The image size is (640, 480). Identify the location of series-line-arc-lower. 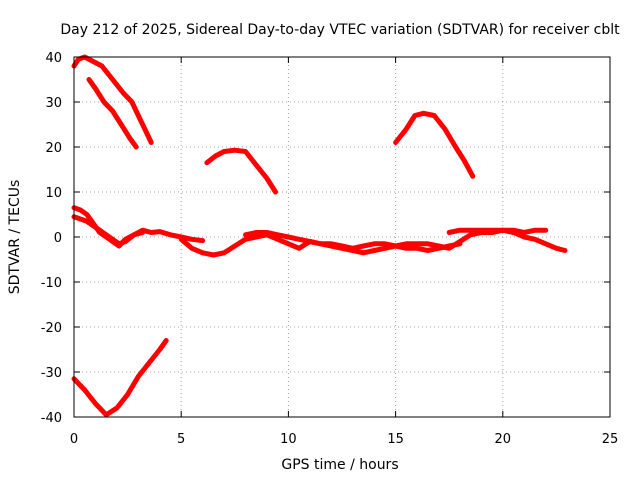
(120, 378).